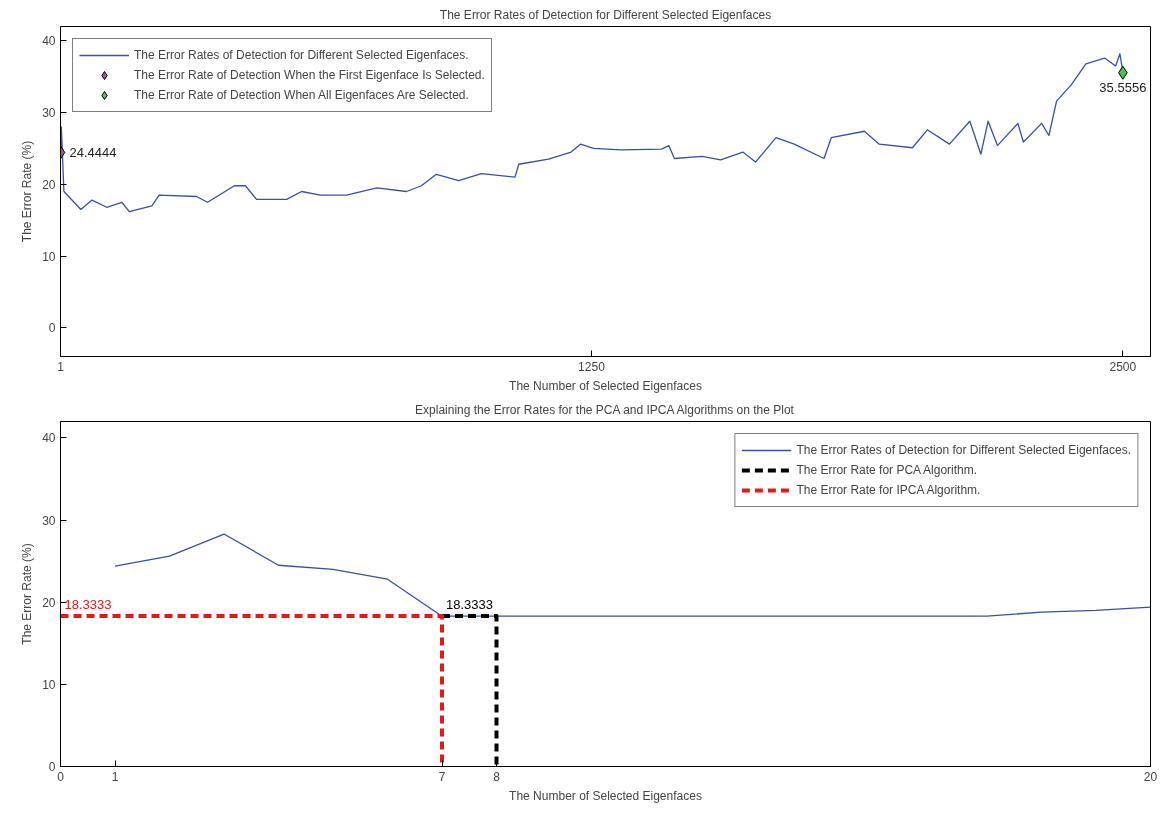 The height and width of the screenshot is (816, 1168). Describe the element at coordinates (632, 575) in the screenshot. I see `line-series` at that location.